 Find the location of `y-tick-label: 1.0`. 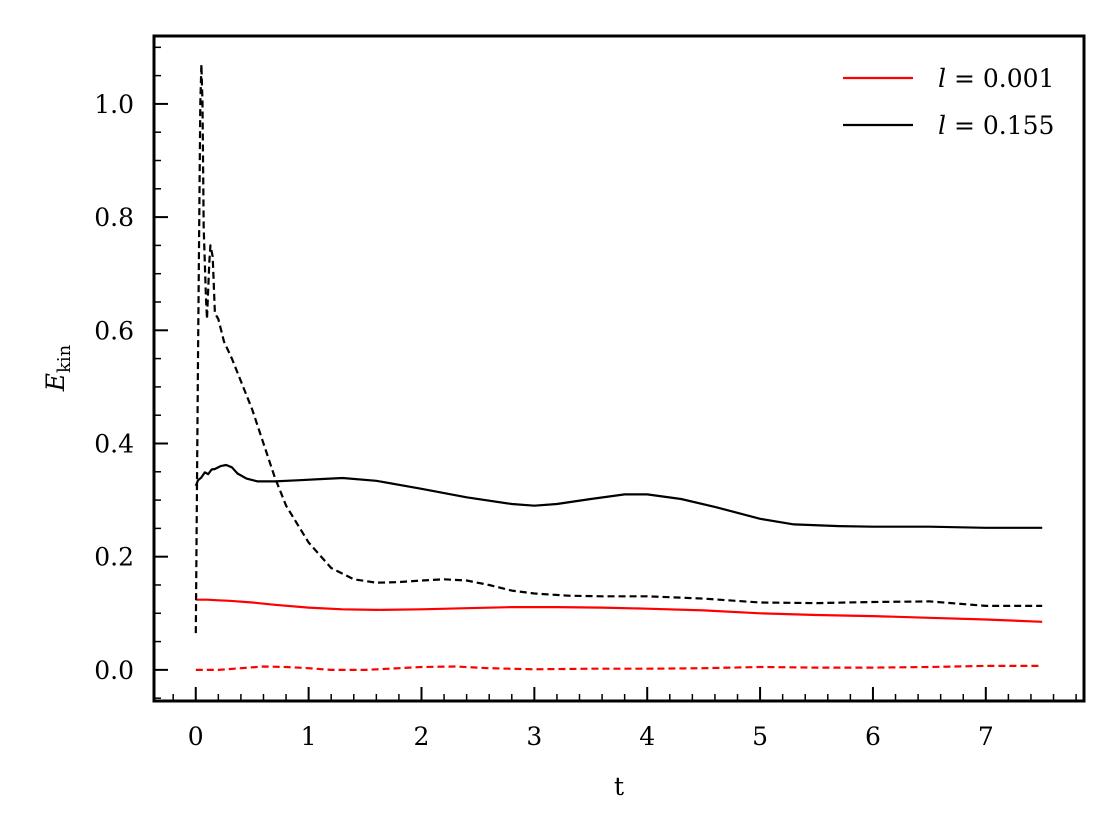

y-tick-label: 1.0 is located at coordinates (114, 104).